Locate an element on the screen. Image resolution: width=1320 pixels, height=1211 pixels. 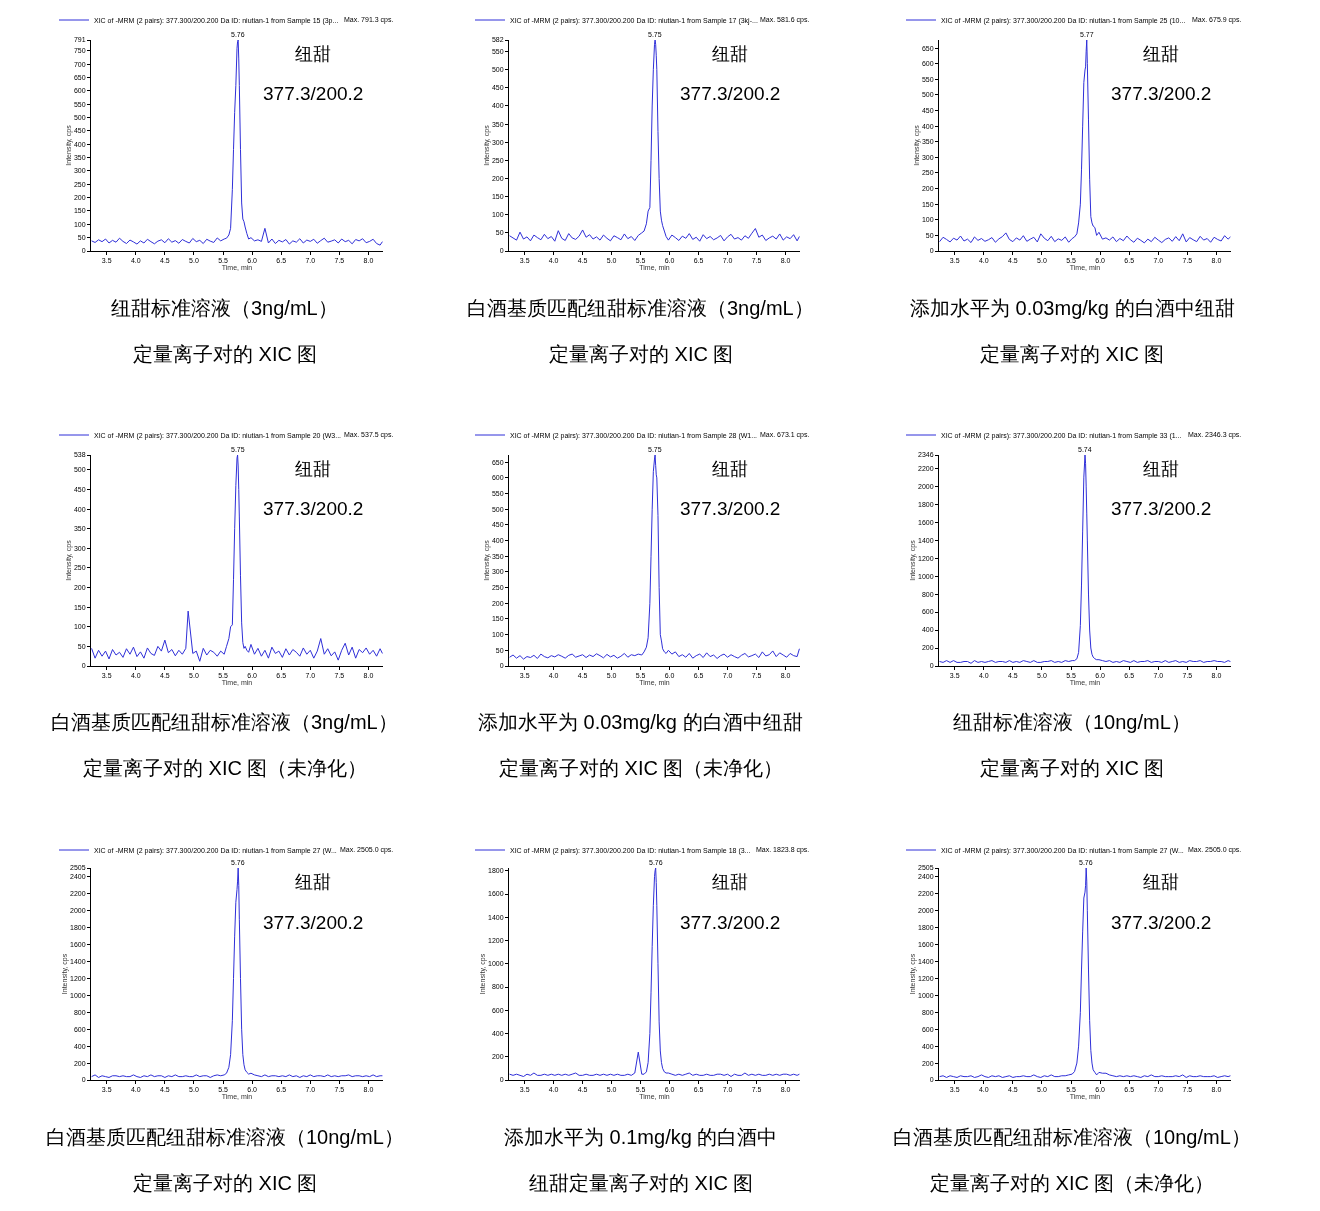
text: 纽甜标准溶液（10ng/mL） is located at coordinates (1072, 722).